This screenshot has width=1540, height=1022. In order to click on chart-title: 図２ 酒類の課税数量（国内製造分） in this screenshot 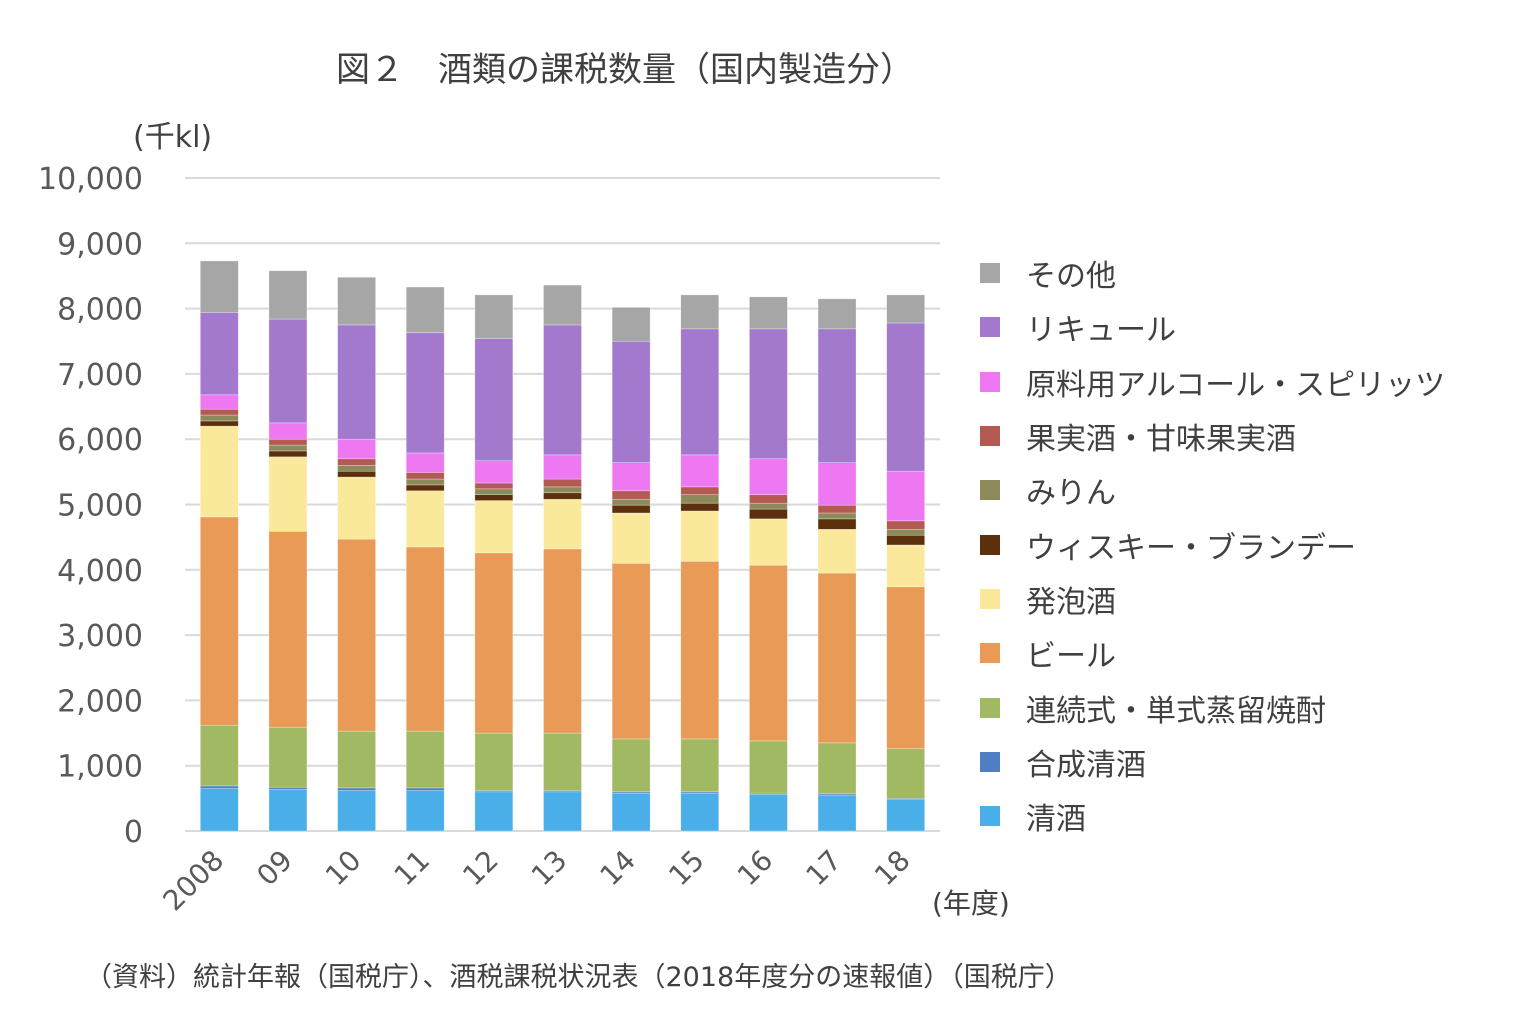, I will do `click(625, 70)`.